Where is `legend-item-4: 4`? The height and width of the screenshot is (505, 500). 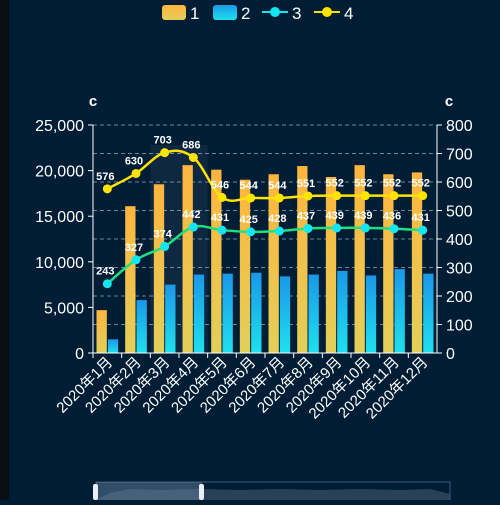 legend-item-4: 4 is located at coordinates (333, 13).